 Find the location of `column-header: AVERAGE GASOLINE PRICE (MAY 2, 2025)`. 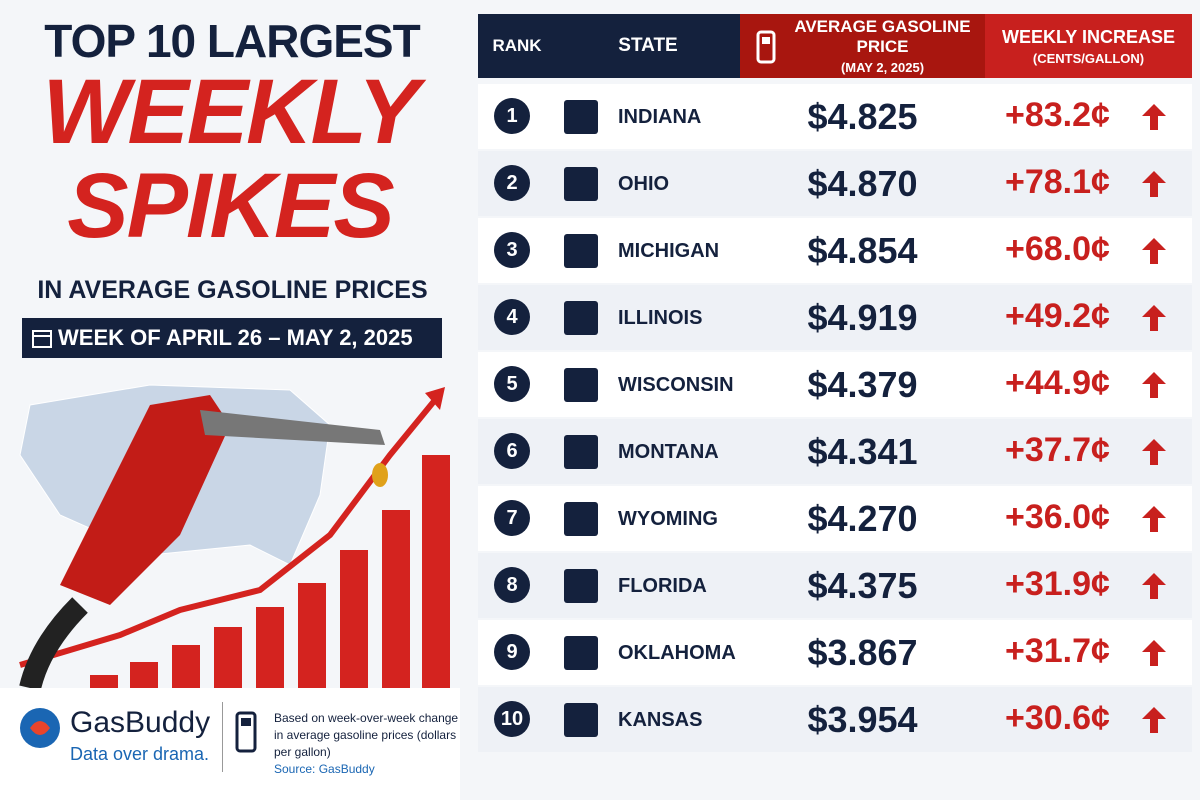

column-header: AVERAGE GASOLINE PRICE (MAY 2, 2025) is located at coordinates (862, 46).